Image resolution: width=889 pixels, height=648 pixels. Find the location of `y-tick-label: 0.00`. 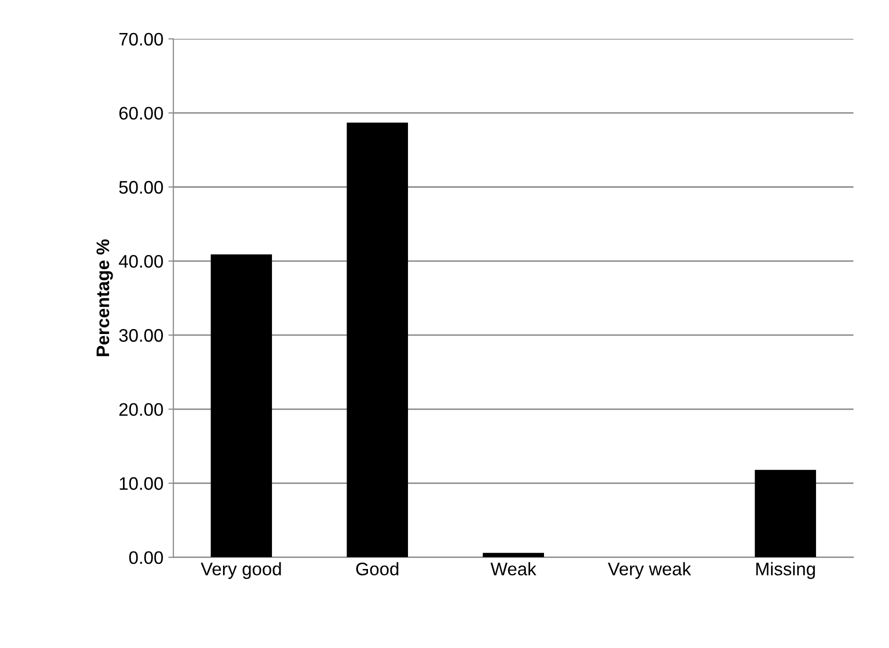

y-tick-label: 0.00 is located at coordinates (146, 557).